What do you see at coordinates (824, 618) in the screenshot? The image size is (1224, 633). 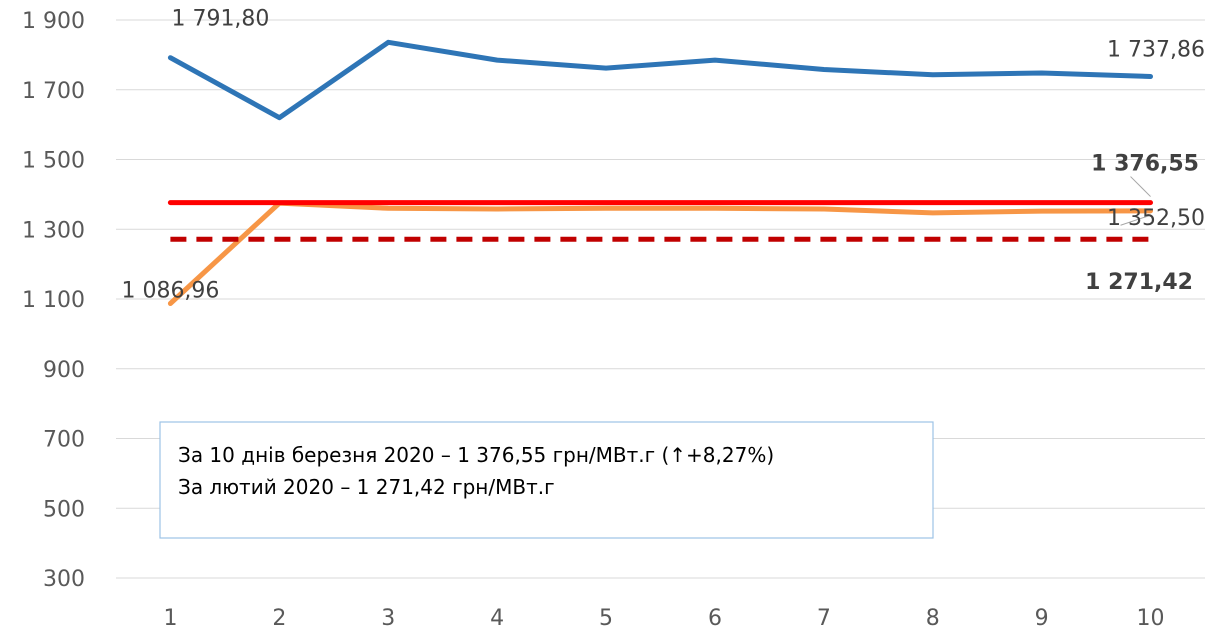 I see `x-tick-label: 7` at bounding box center [824, 618].